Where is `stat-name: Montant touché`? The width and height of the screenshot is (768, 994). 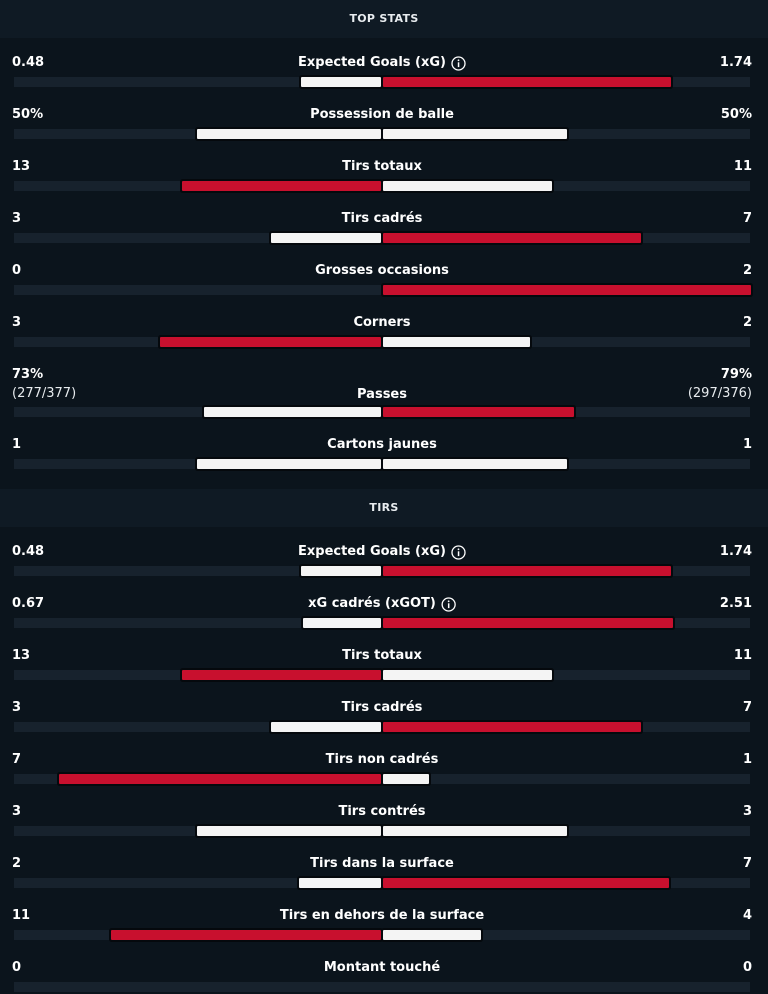
stat-name: Montant touché is located at coordinates (382, 968).